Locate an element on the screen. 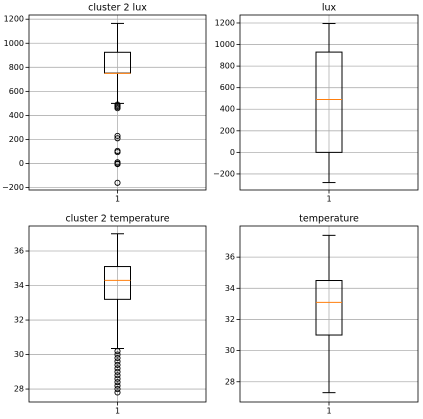  chart-title: cluster 2 lux is located at coordinates (117, 8).